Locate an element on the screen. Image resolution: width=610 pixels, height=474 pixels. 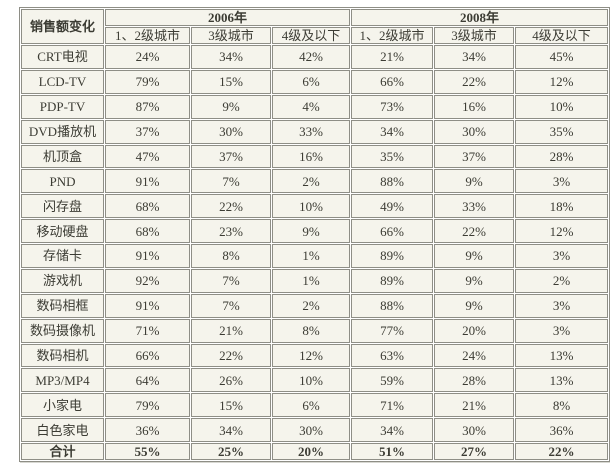
year-header-2006: 2006年 is located at coordinates (228, 17).